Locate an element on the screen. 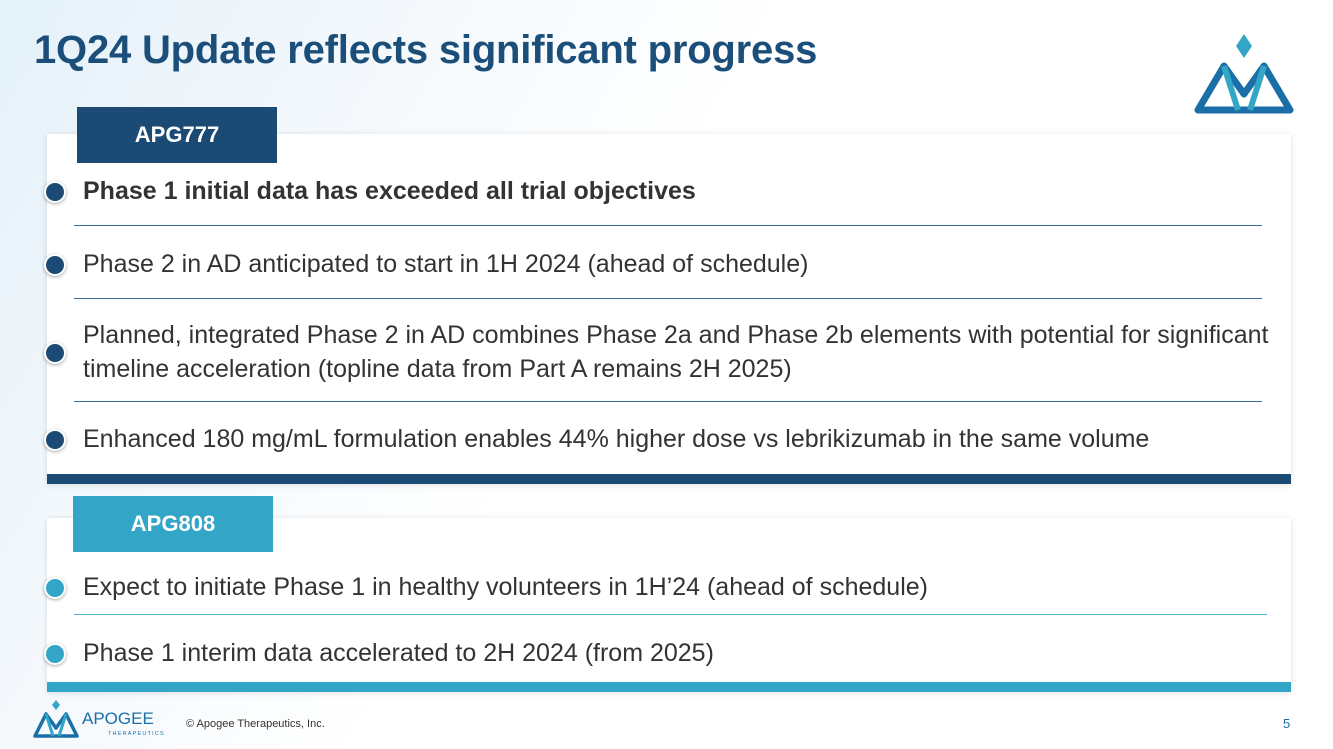  apg808-tag: APG808 is located at coordinates (173, 524).